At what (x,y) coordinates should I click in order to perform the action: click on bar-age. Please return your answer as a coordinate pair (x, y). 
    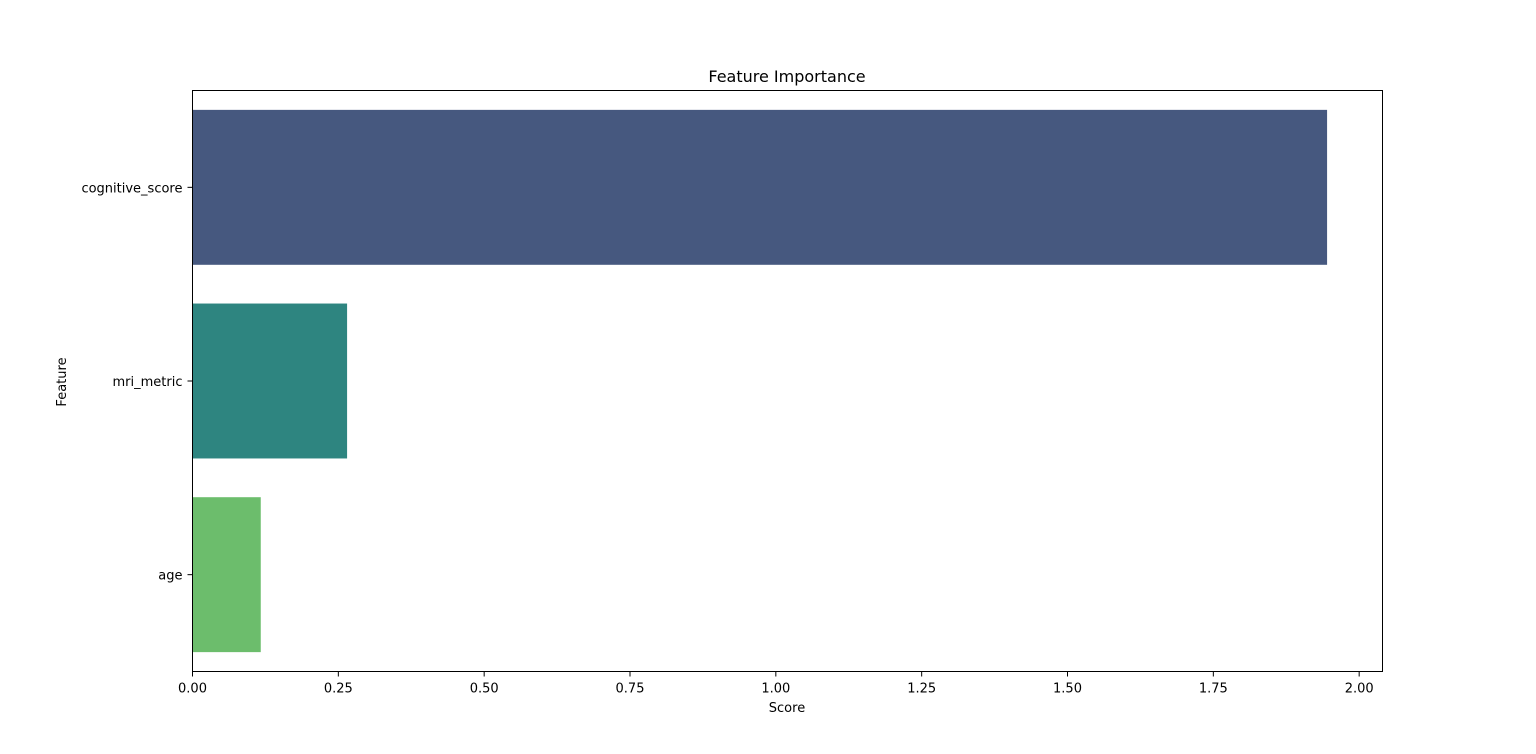
    Looking at the image, I should click on (226, 575).